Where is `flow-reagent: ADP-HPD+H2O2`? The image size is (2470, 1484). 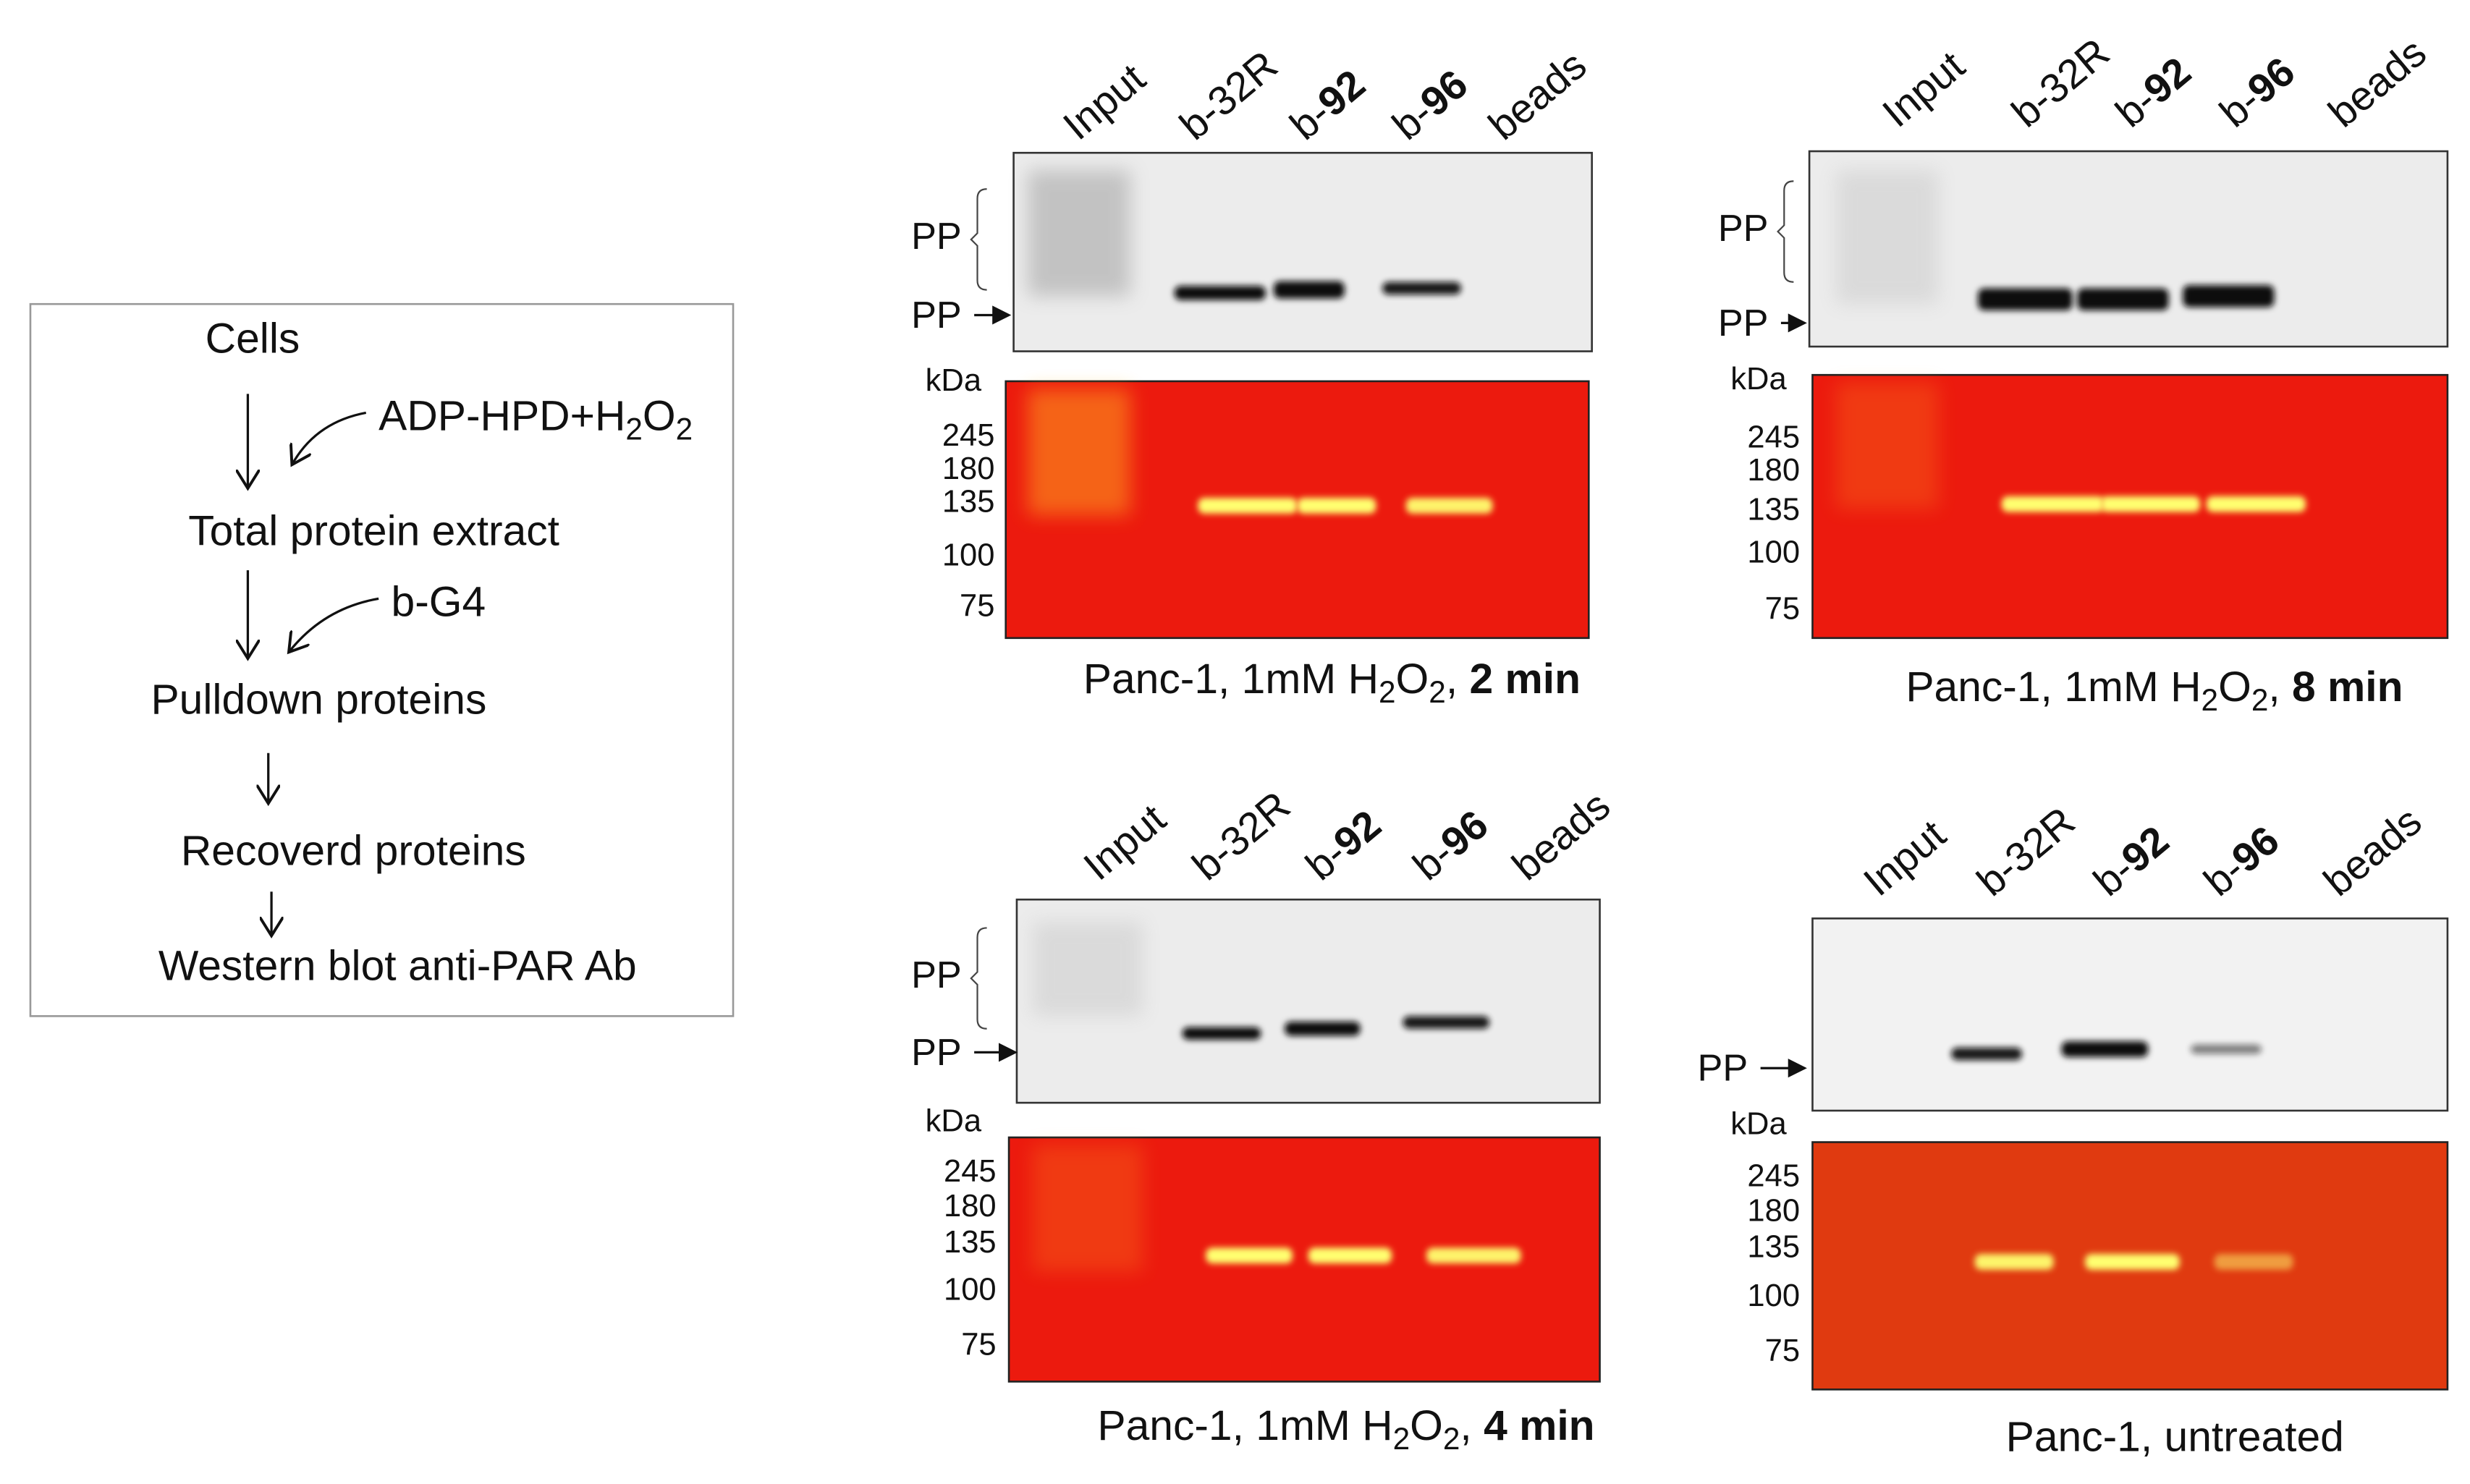 flow-reagent: ADP-HPD+H2O2 is located at coordinates (535, 419).